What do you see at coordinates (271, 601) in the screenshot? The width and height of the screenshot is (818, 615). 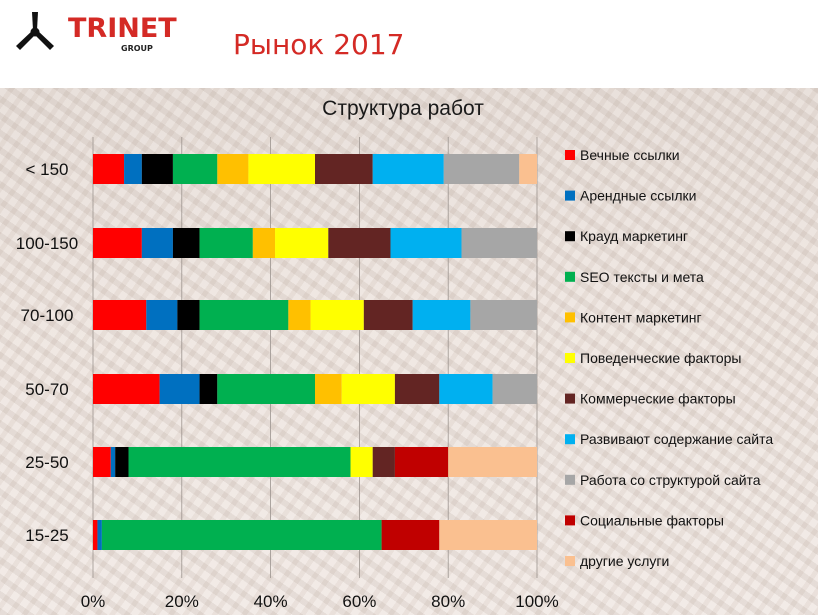 I see `x-tick-label-2: 40%` at bounding box center [271, 601].